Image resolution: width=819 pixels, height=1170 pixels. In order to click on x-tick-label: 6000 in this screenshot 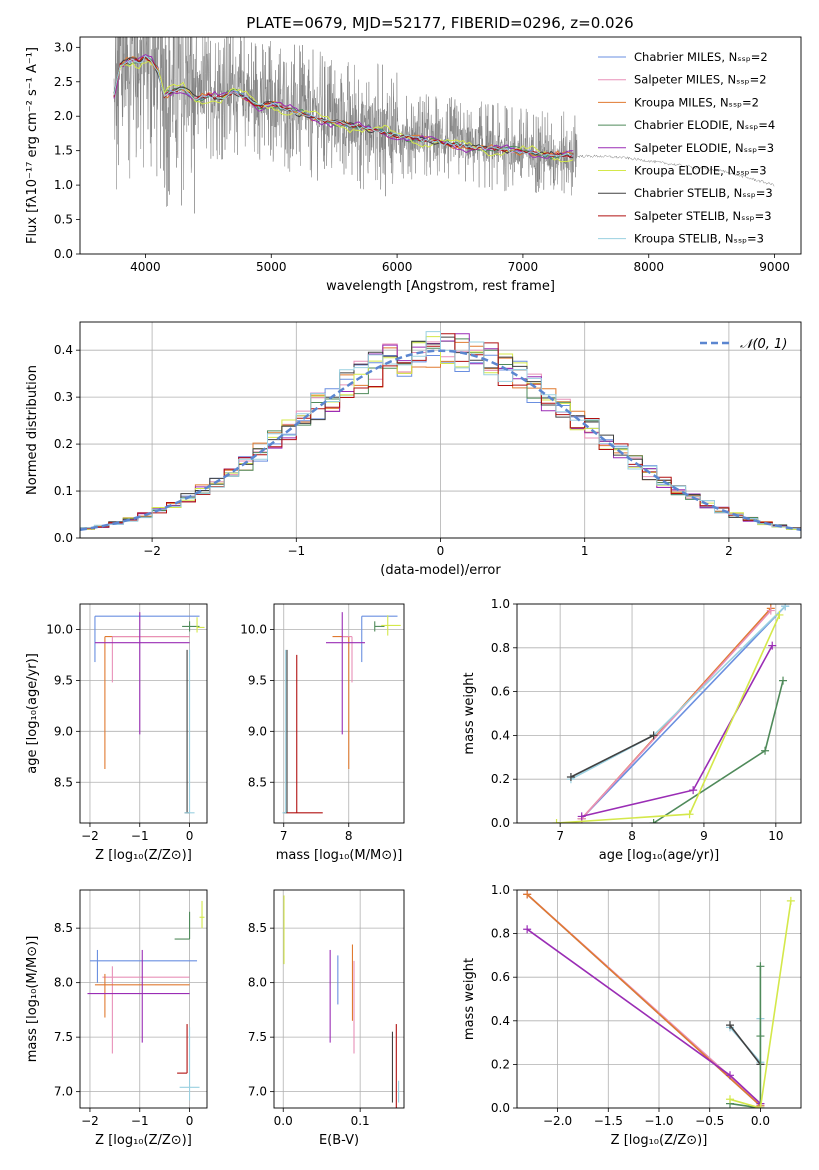, I will do `click(397, 267)`.